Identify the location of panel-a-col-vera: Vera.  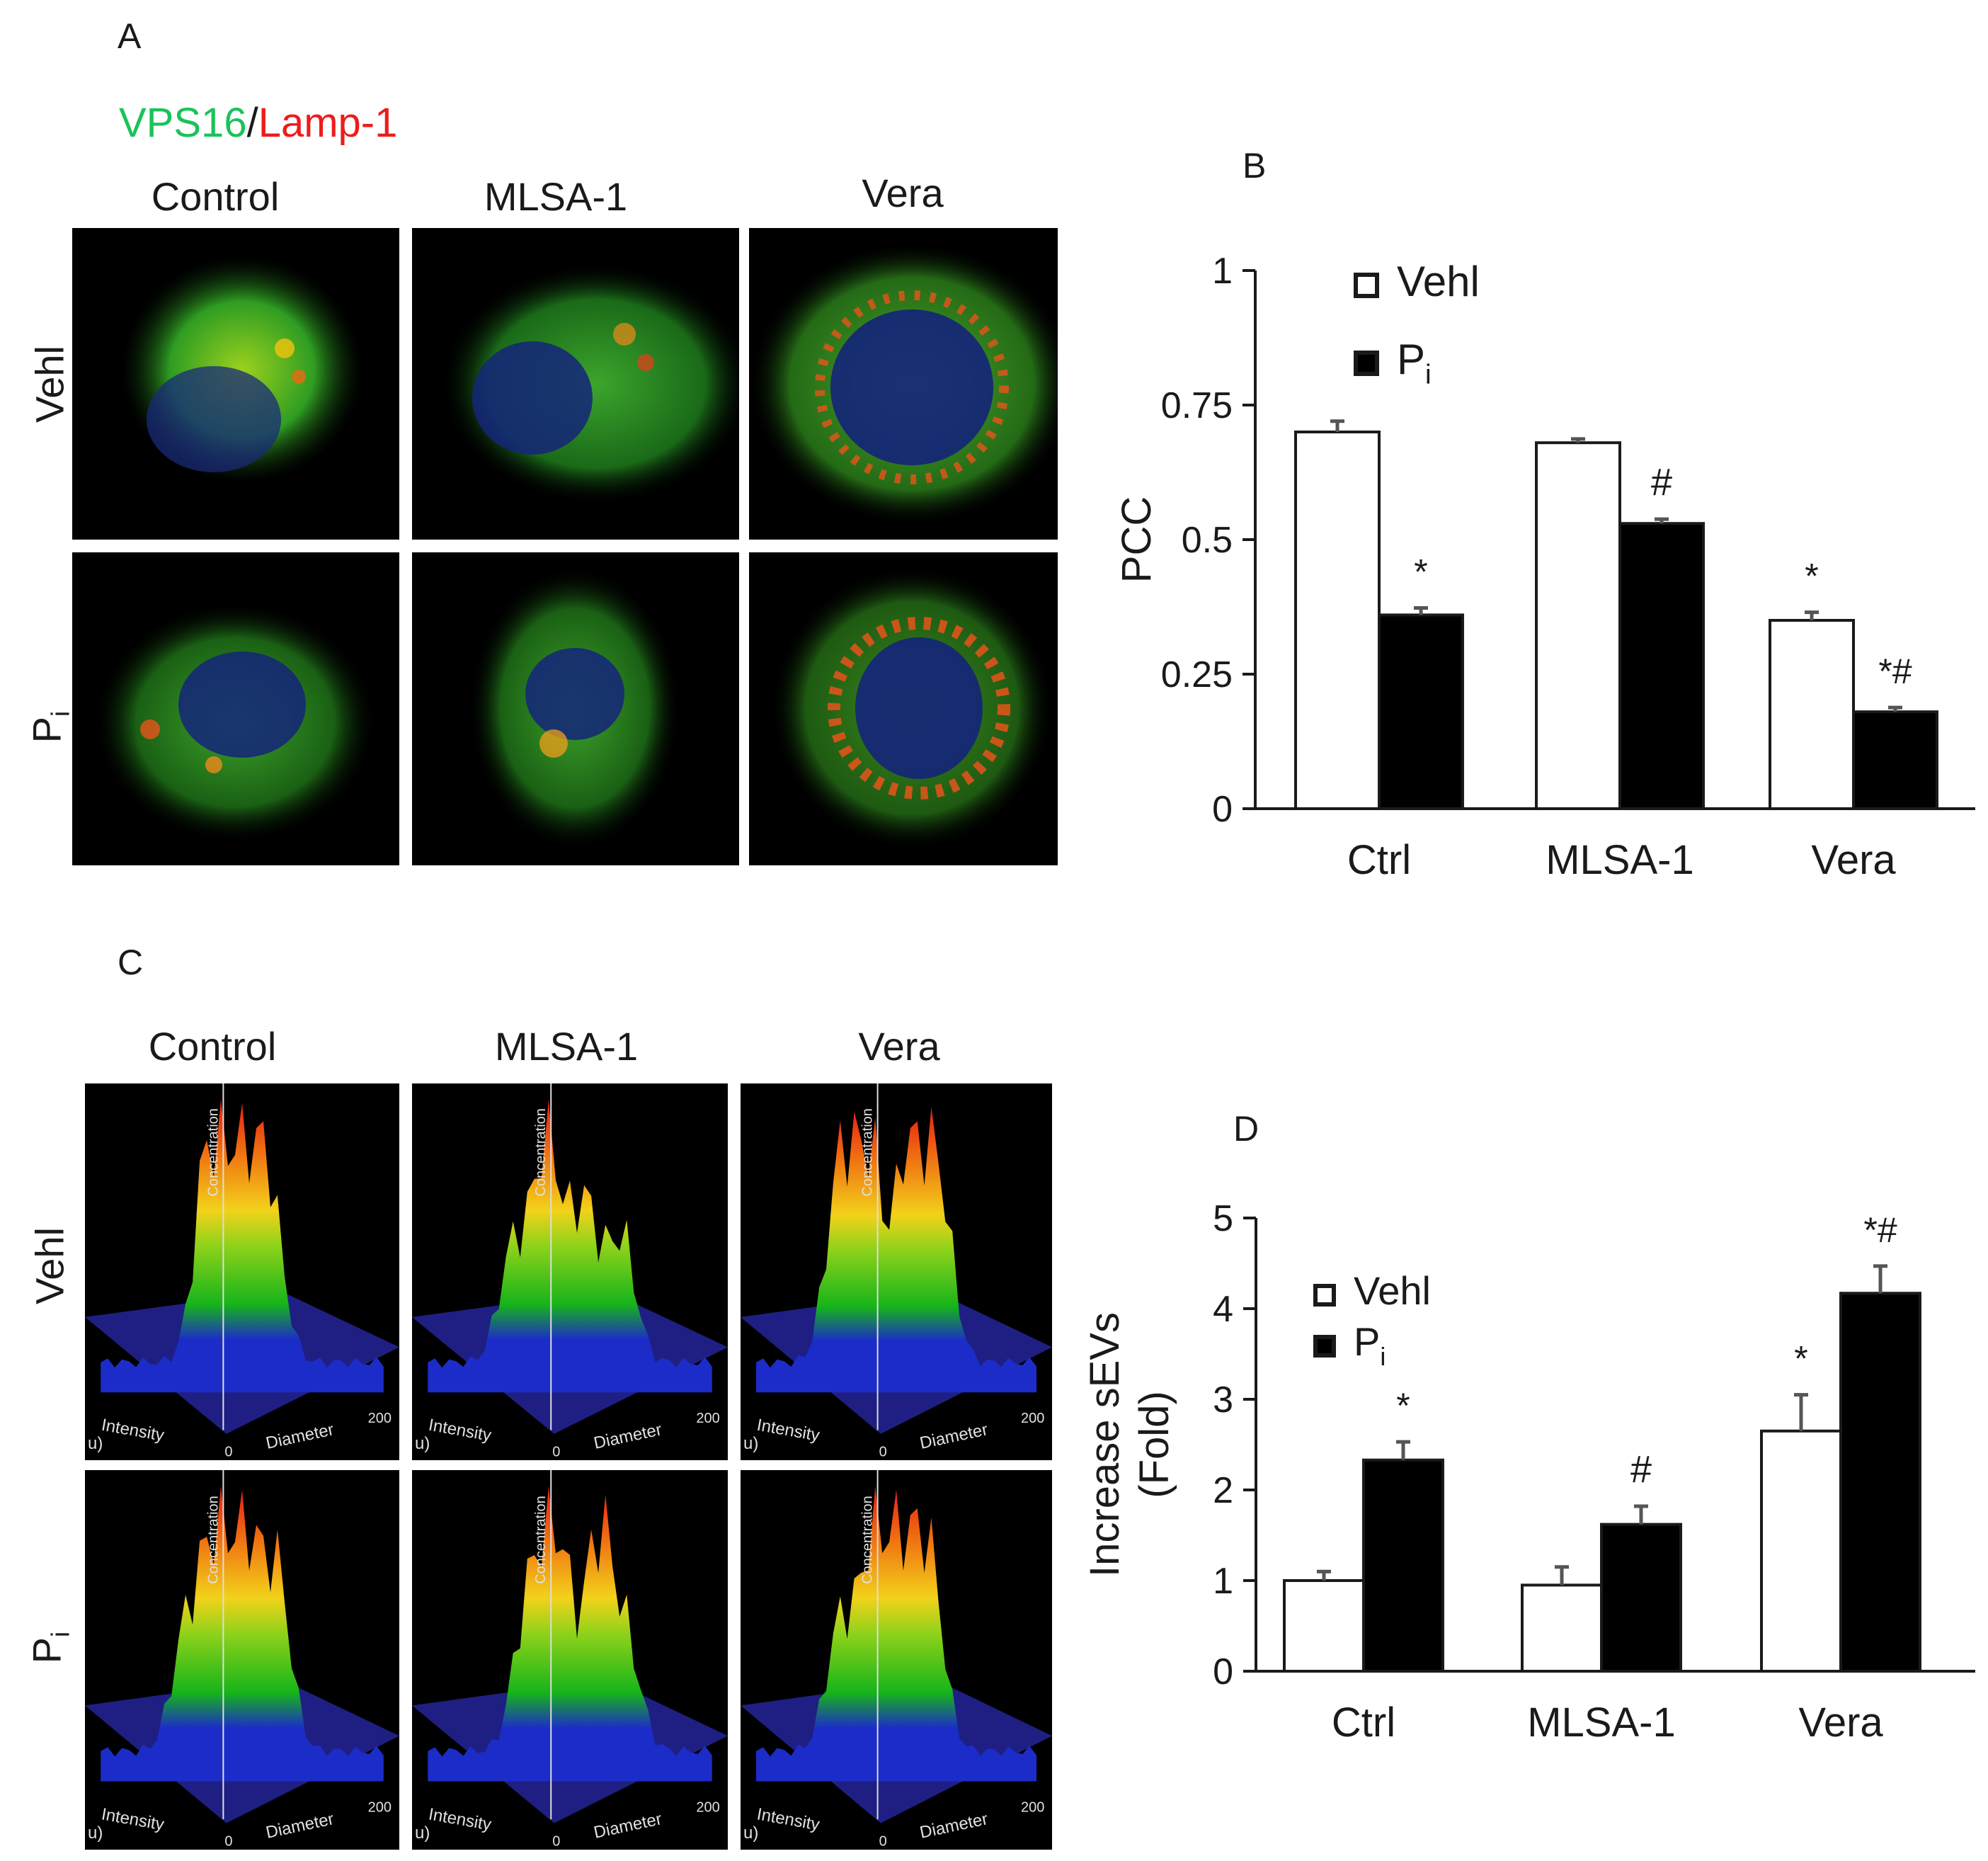
(903, 193).